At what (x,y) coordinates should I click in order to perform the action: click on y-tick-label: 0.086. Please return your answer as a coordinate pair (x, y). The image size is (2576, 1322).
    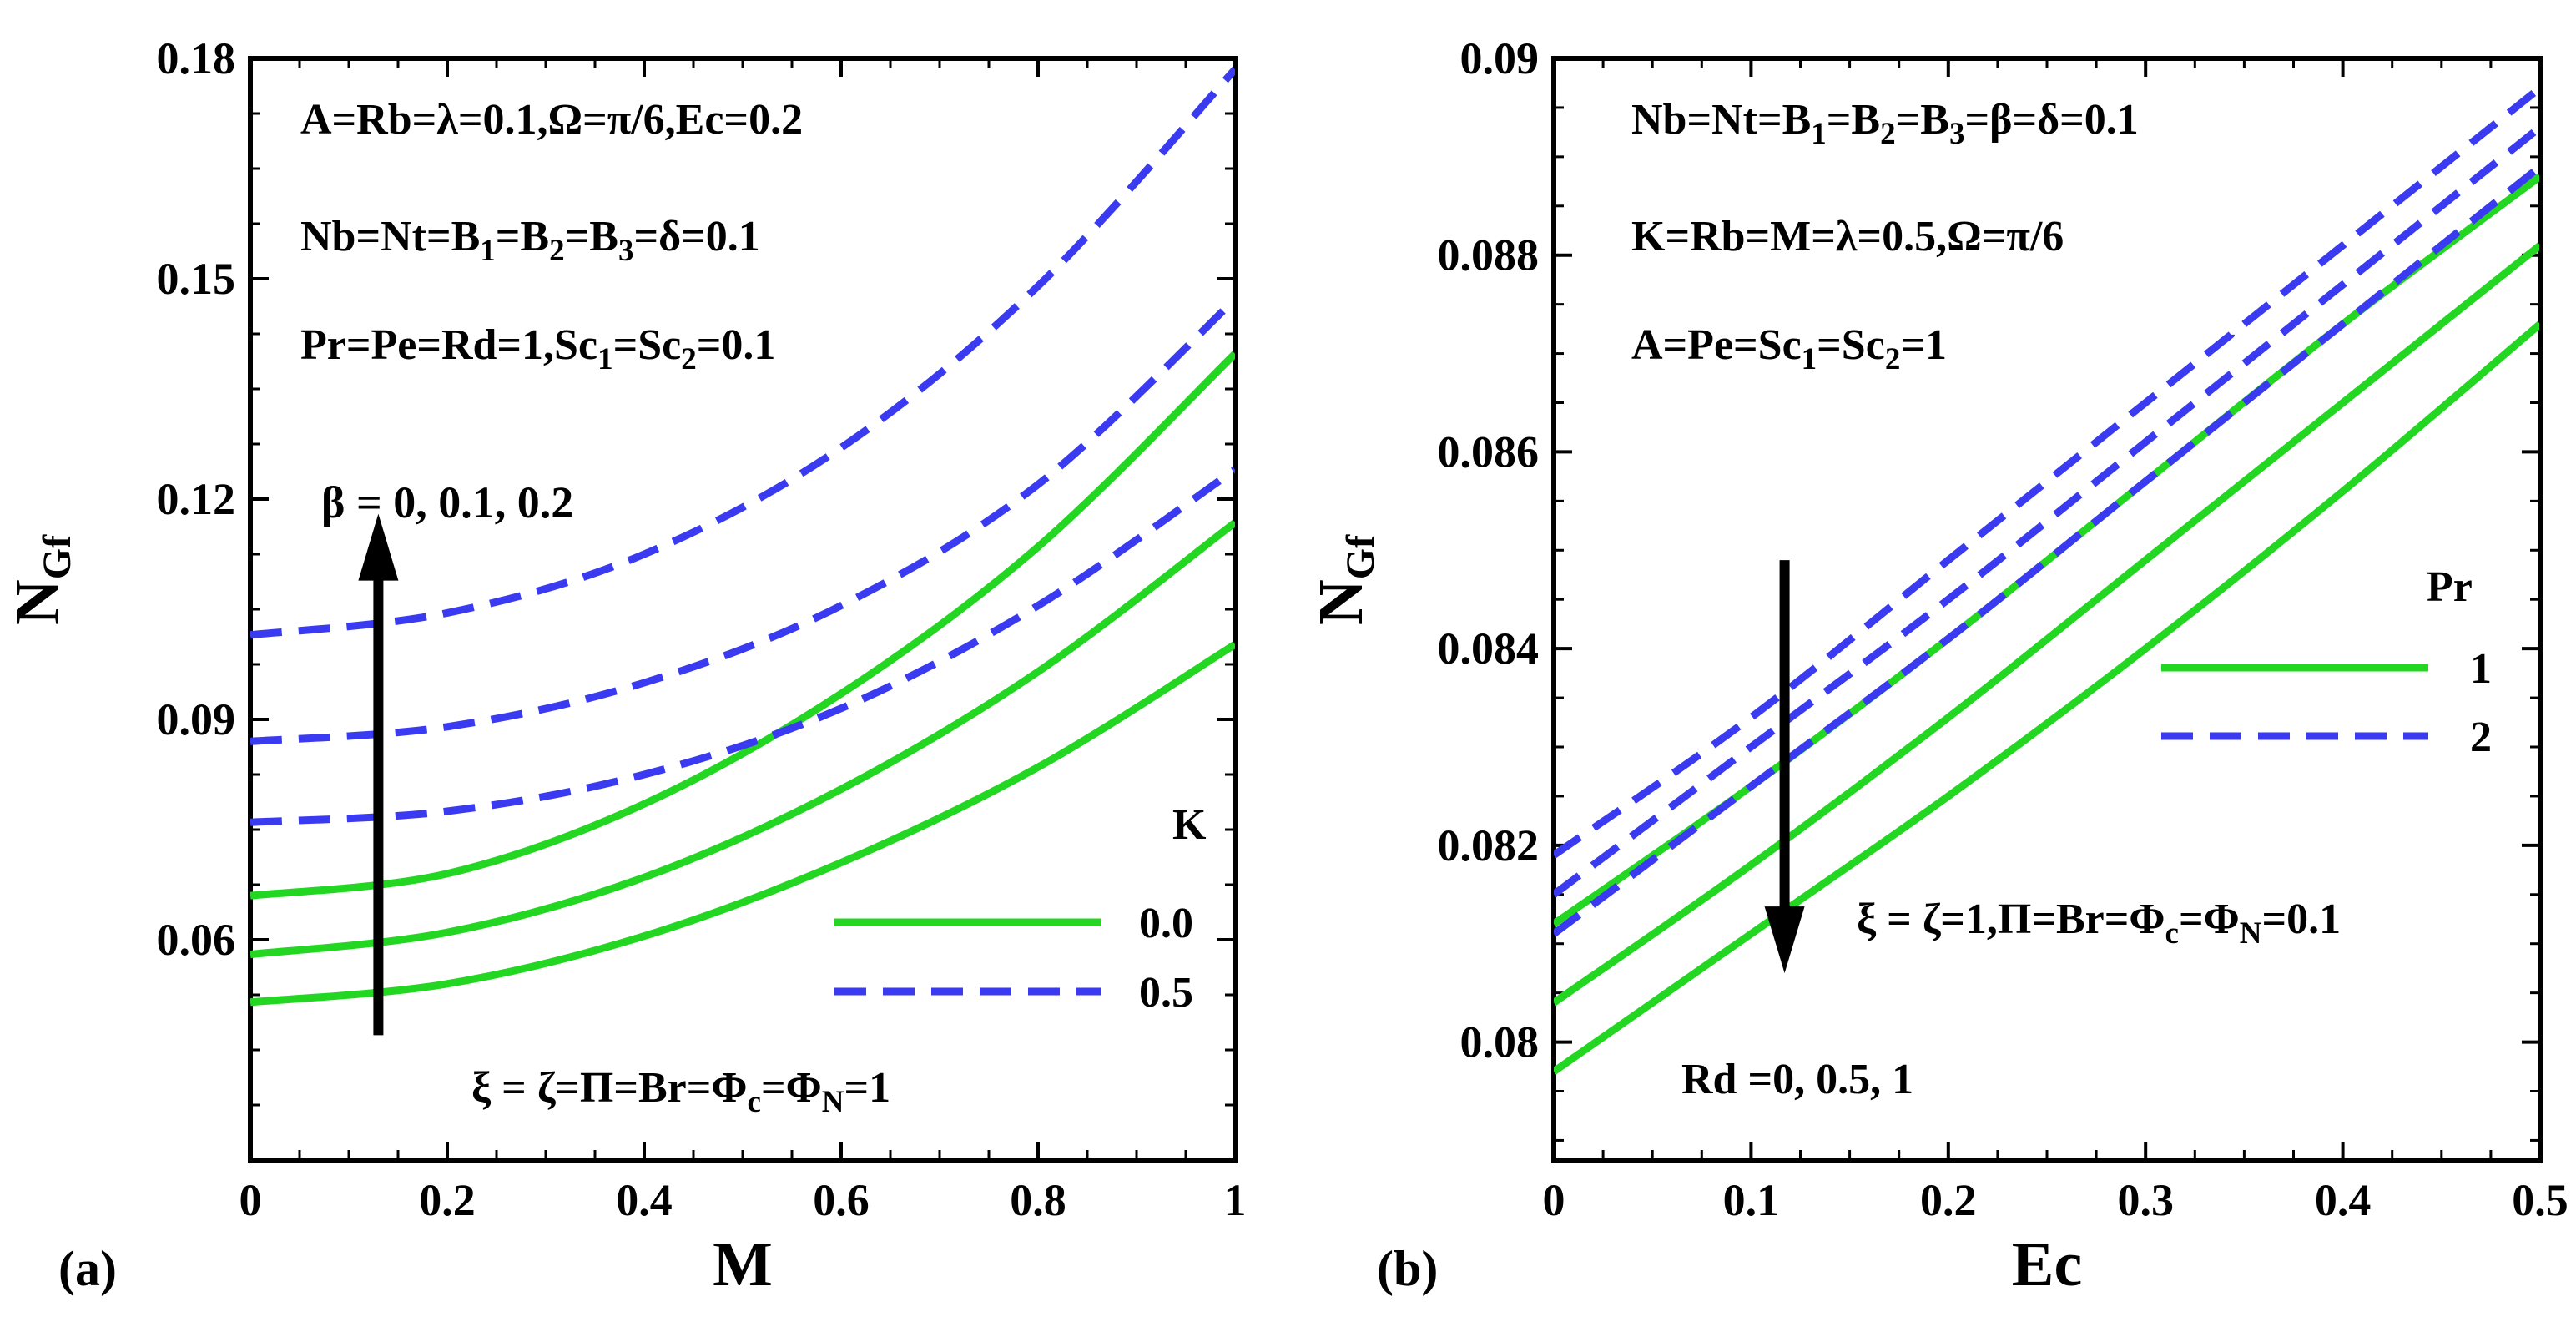
    Looking at the image, I should click on (1489, 451).